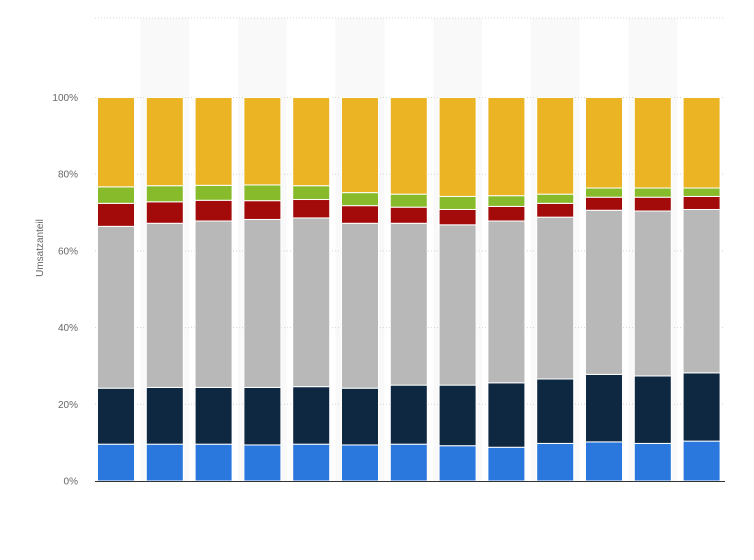 The image size is (754, 560). I want to click on y-tick-label: 20%, so click(68, 405).